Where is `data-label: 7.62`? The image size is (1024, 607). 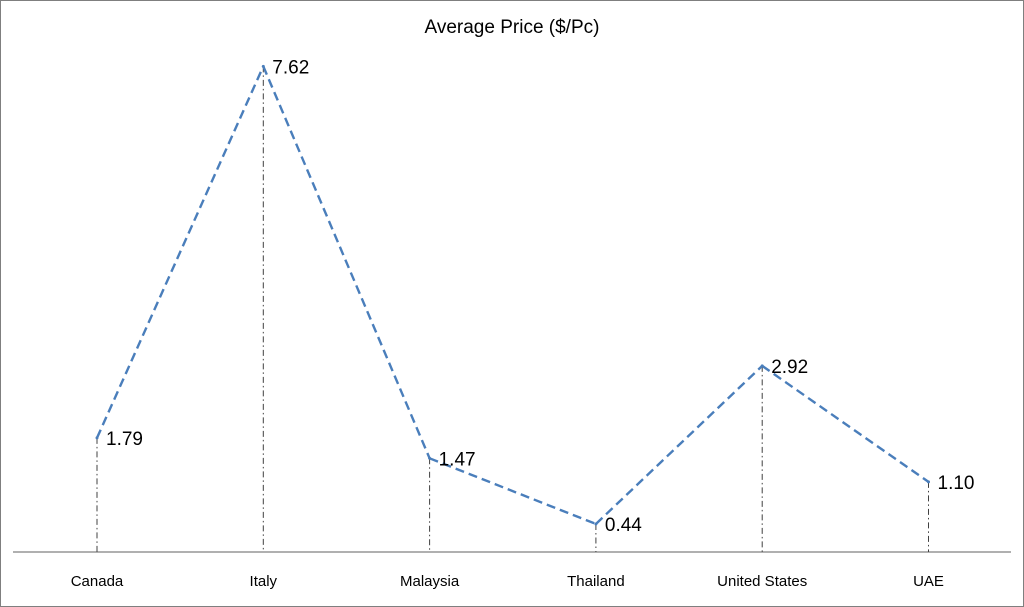
data-label: 7.62 is located at coordinates (290, 67).